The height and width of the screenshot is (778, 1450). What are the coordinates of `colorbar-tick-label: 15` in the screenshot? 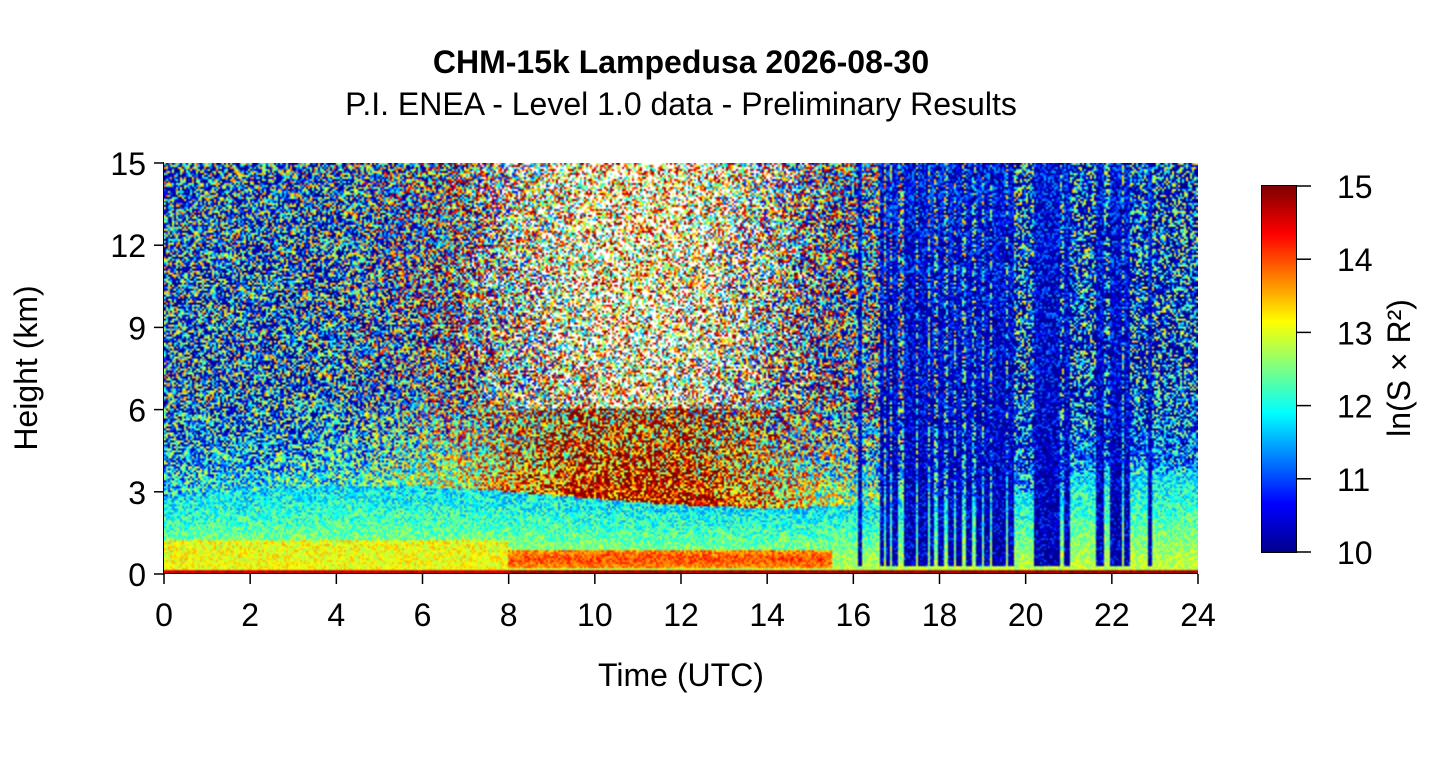 It's located at (1355, 187).